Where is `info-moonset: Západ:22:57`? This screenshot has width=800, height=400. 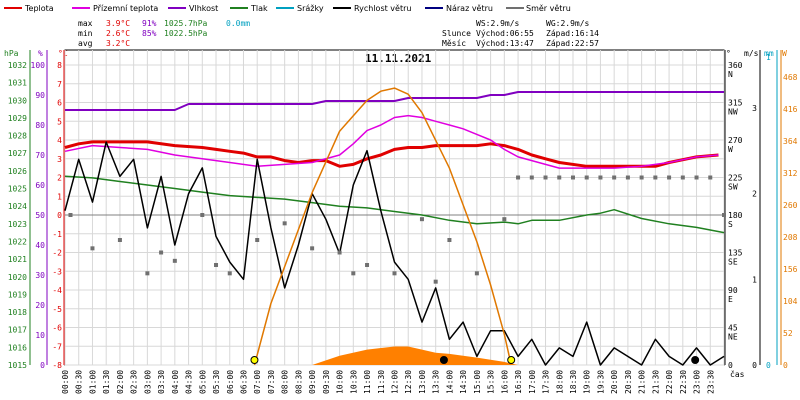
info-moonset: Západ:22:57 is located at coordinates (572, 43).